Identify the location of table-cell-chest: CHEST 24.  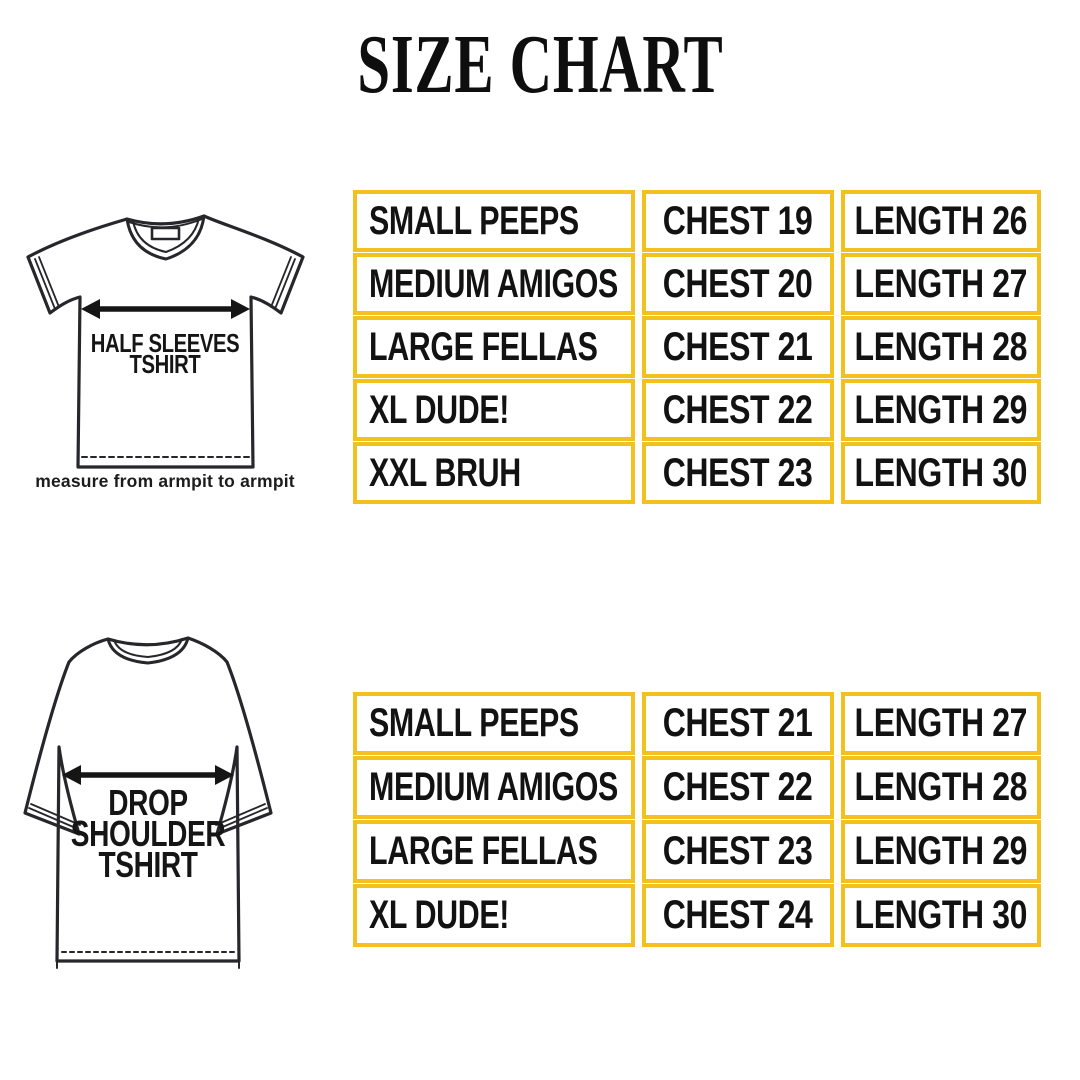
(738, 915).